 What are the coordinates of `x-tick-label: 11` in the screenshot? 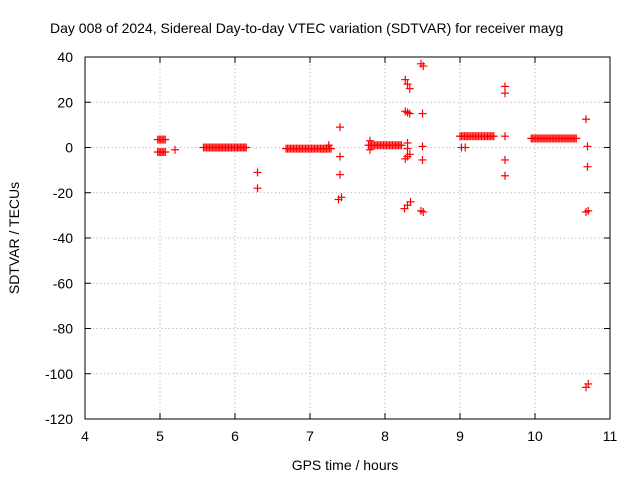 It's located at (610, 436).